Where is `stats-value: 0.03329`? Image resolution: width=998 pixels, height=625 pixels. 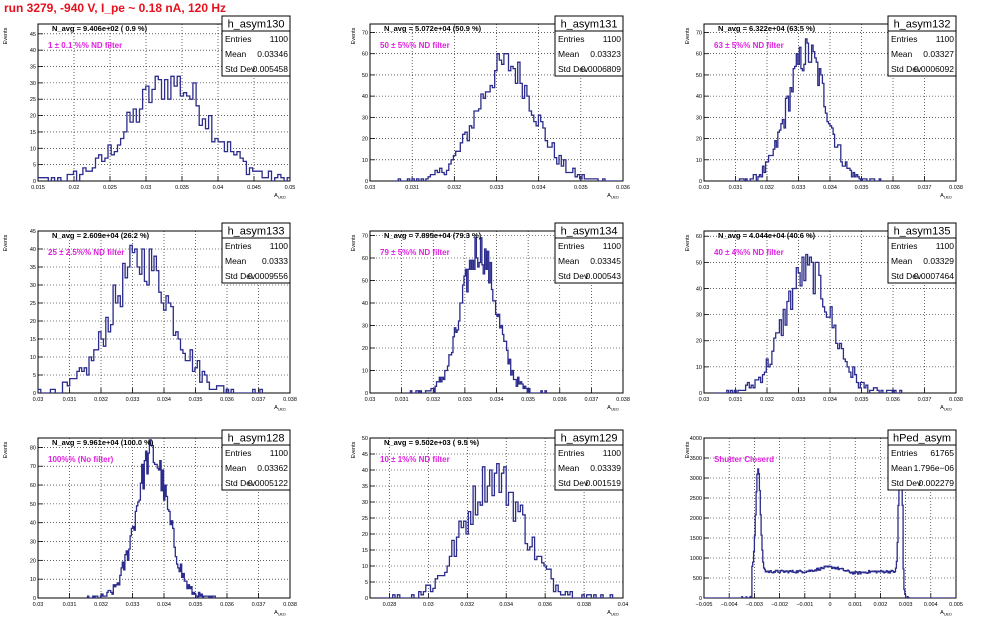
stats-value: 0.03329 is located at coordinates (938, 261).